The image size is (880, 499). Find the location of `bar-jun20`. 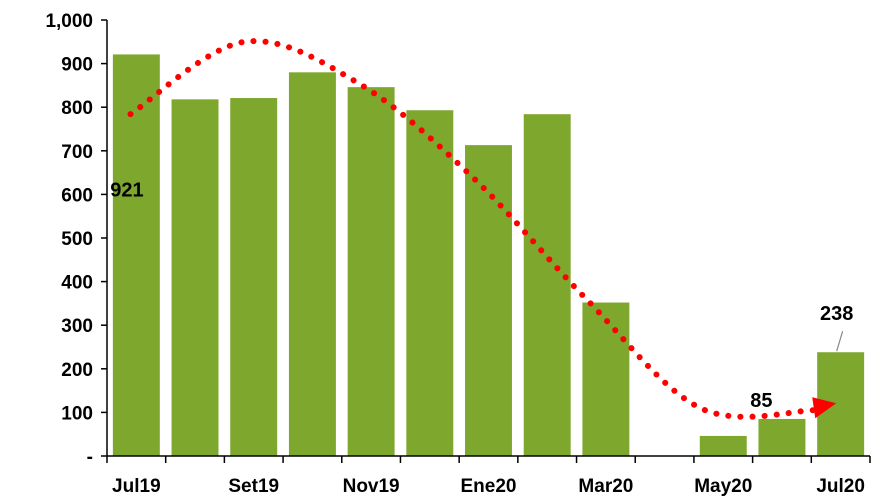

bar-jun20 is located at coordinates (782, 437).